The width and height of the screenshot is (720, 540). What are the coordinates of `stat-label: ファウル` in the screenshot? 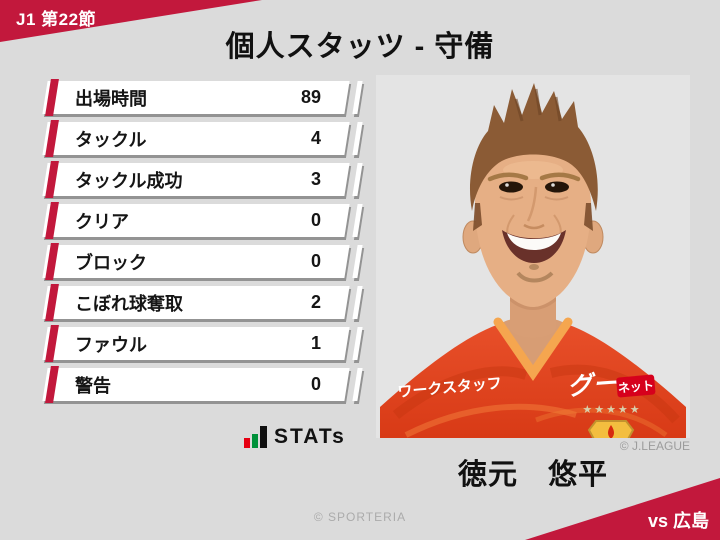 It's located at (111, 344).